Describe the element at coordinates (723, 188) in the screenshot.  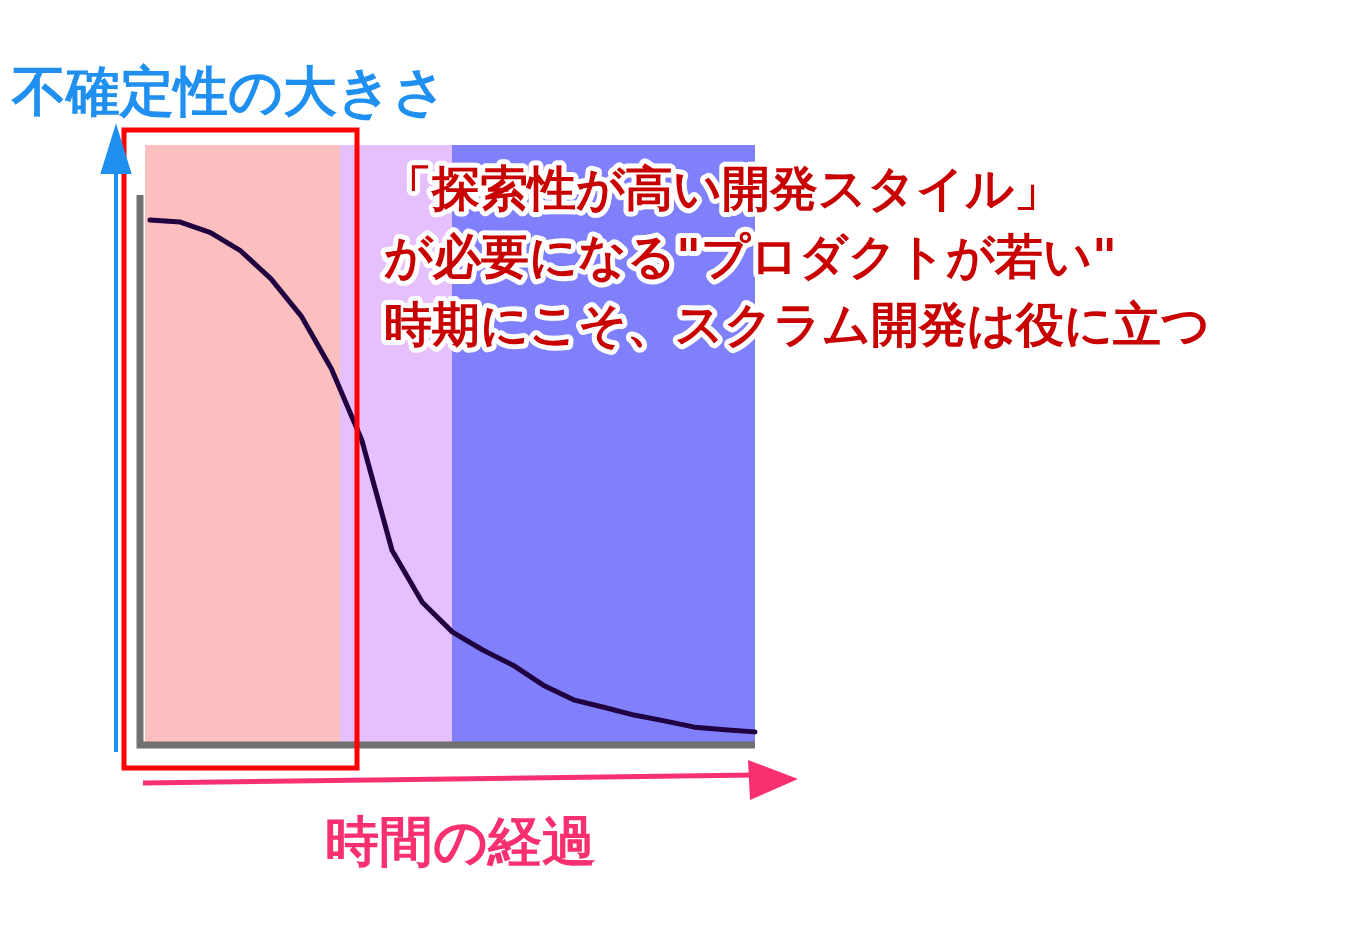
I see `text: 「探索性が高い開発スタイル」` at that location.